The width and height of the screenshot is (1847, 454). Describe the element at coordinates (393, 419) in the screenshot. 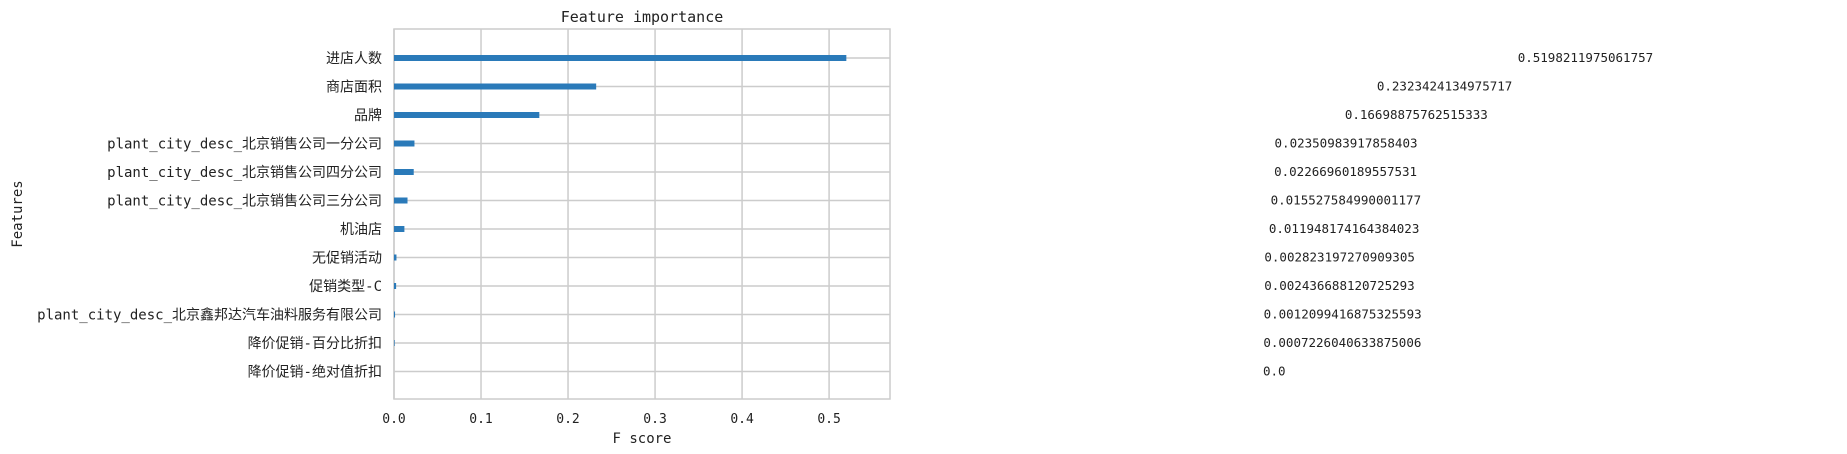

I see `x-tick-label: 0.0` at that location.